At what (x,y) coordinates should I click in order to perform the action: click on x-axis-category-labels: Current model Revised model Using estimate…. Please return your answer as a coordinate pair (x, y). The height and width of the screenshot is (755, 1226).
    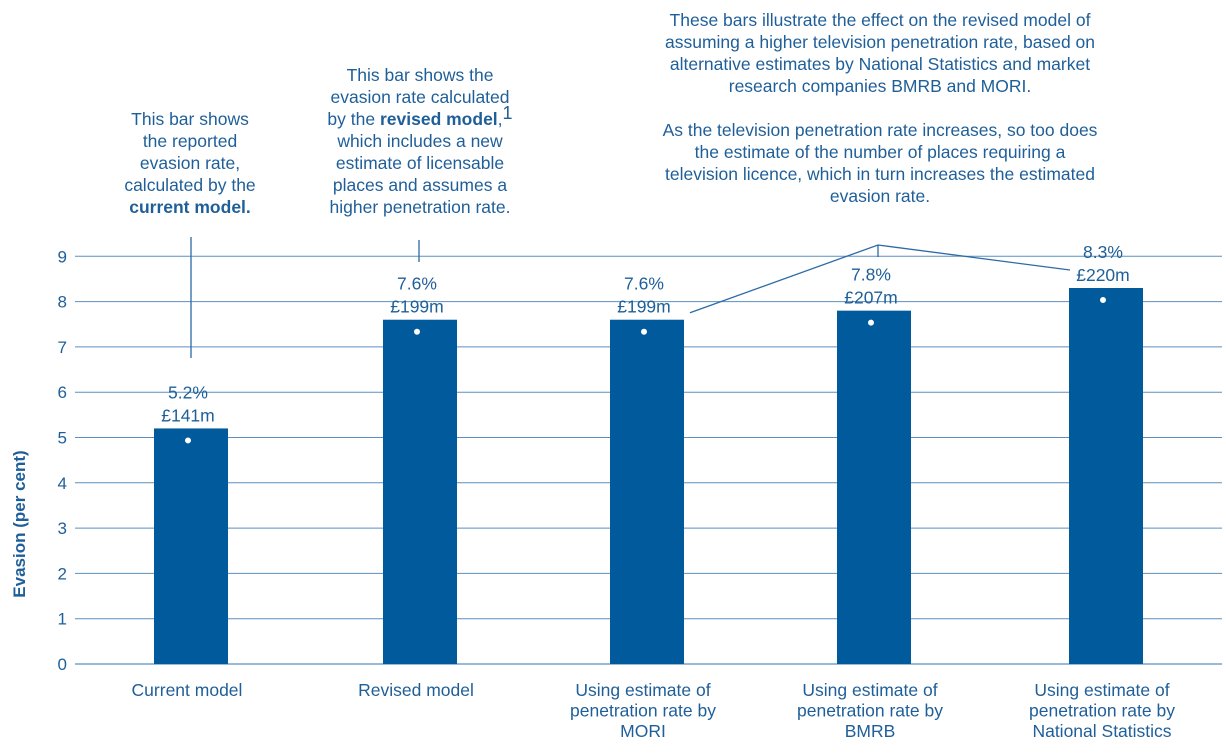
    Looking at the image, I should click on (654, 710).